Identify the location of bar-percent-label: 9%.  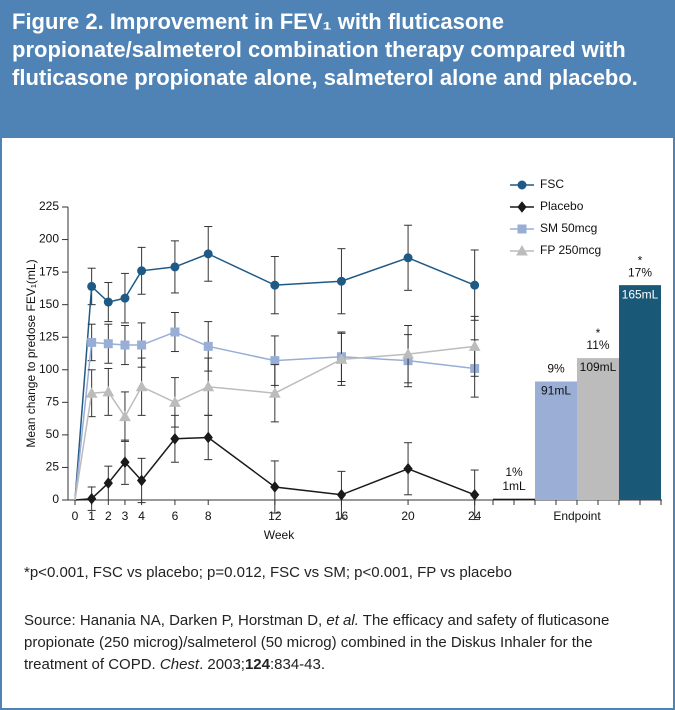
(556, 369).